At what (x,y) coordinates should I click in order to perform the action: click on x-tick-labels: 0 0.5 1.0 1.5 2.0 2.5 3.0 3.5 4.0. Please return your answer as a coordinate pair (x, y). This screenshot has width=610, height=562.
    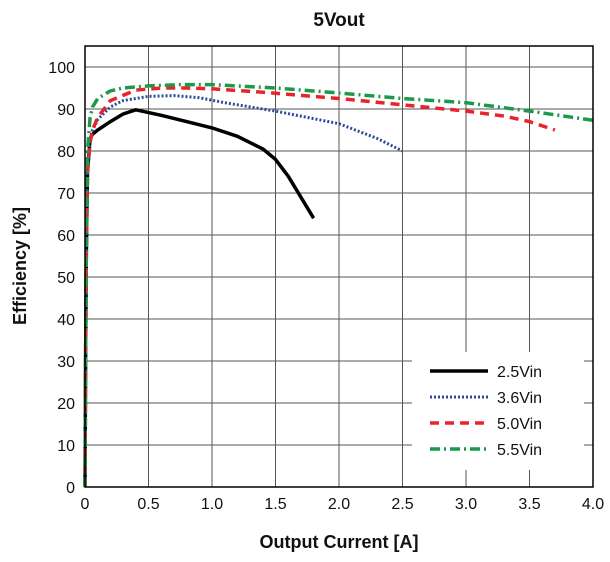
    Looking at the image, I should click on (343, 504).